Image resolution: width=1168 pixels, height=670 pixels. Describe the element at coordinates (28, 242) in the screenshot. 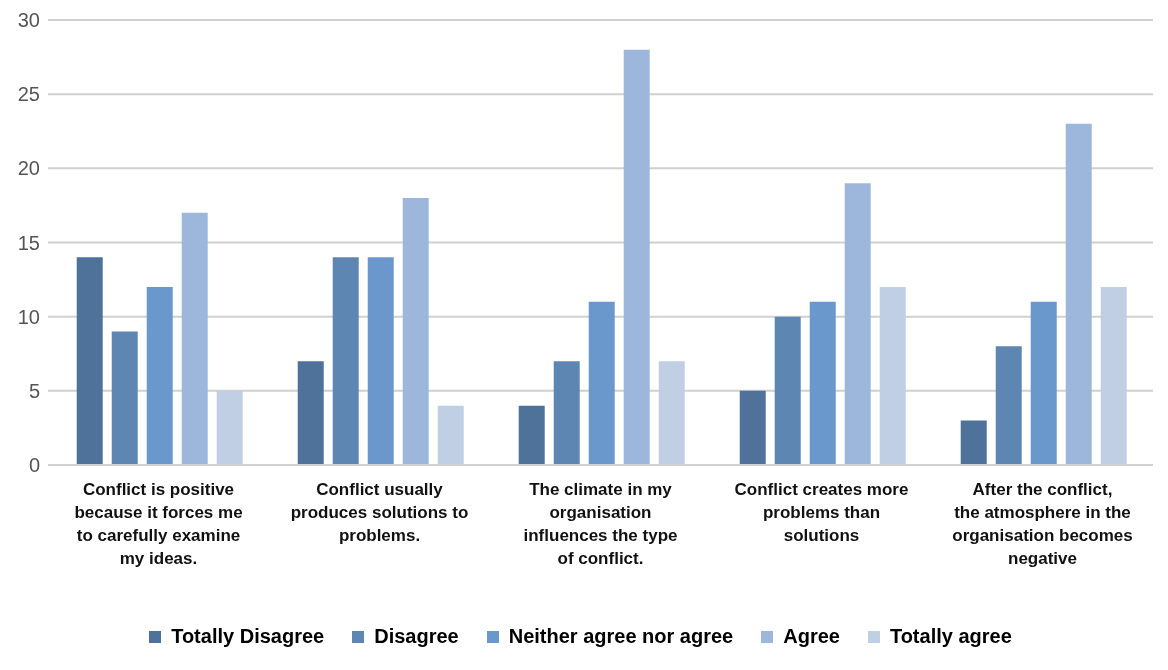

I see `y-tick-label: 15` at that location.